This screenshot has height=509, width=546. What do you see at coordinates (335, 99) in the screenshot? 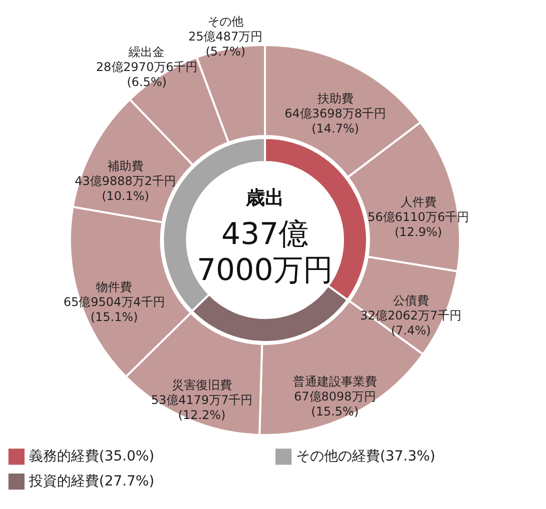
I see `slice-label: 扶助費` at bounding box center [335, 99].